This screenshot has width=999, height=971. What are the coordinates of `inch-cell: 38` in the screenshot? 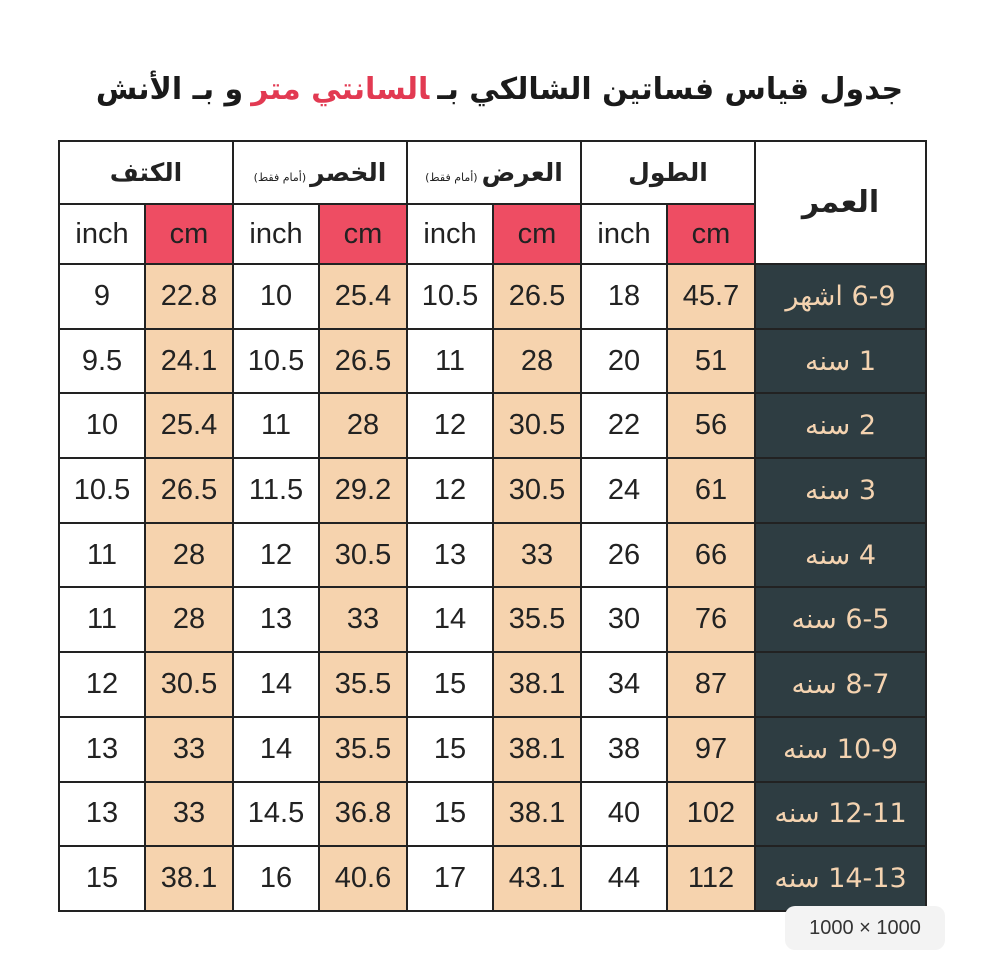 It's located at (624, 749).